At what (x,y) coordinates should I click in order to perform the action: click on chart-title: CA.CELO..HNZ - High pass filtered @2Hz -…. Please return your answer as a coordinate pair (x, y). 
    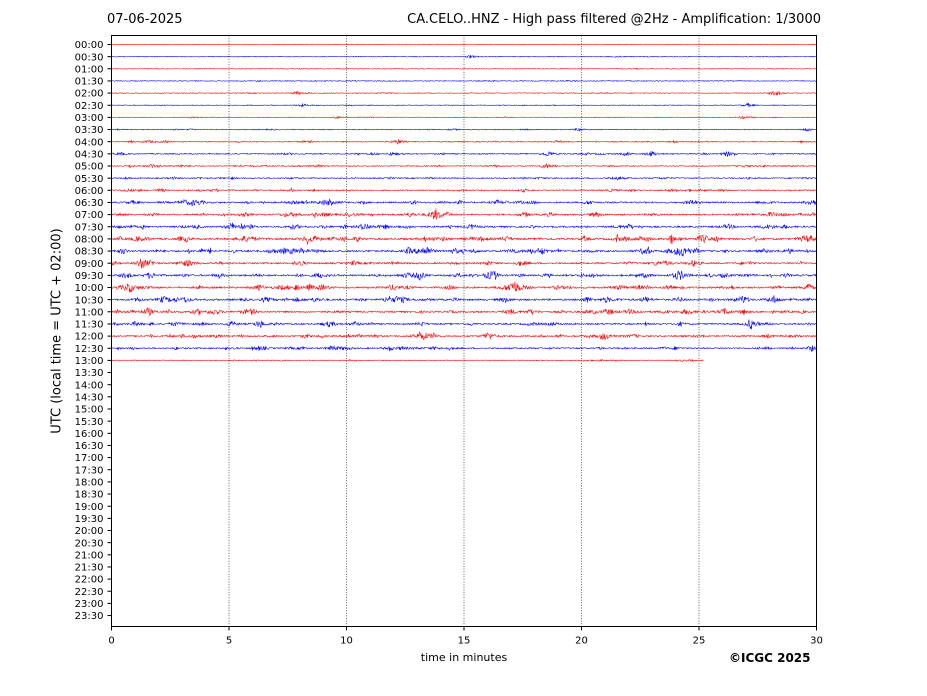
    Looking at the image, I should click on (614, 19).